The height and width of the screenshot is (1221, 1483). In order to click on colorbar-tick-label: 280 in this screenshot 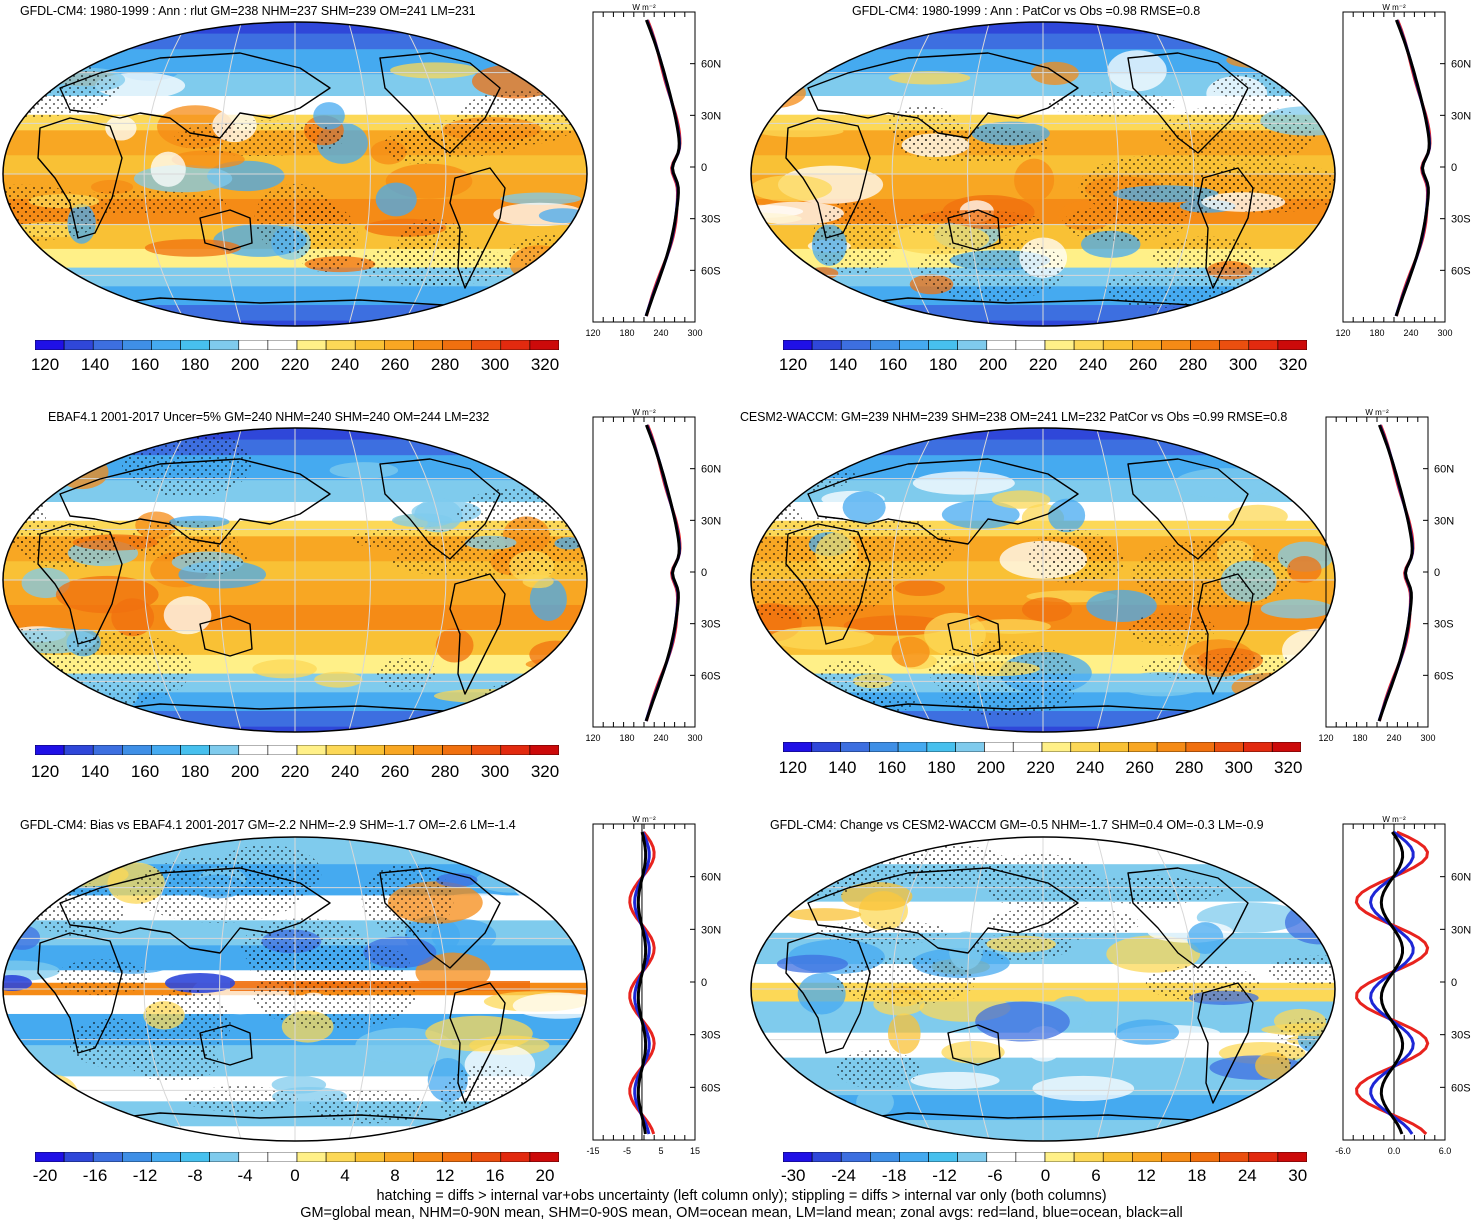, I will do `click(1193, 364)`.